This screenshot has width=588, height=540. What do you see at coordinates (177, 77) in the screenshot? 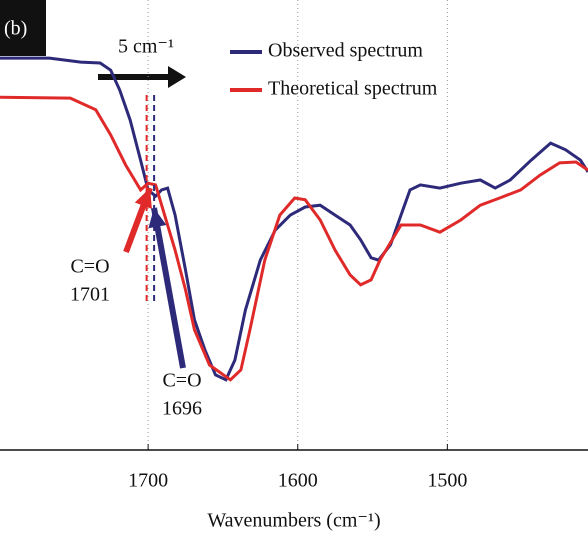
I see `shift-arrow-head` at bounding box center [177, 77].